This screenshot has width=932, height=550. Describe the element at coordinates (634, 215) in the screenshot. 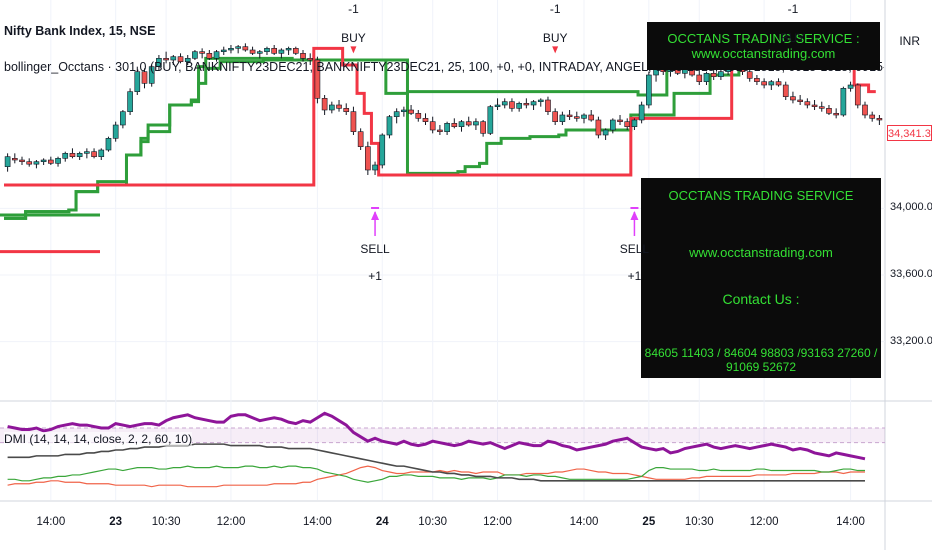

I see `sell-arrow-head` at that location.